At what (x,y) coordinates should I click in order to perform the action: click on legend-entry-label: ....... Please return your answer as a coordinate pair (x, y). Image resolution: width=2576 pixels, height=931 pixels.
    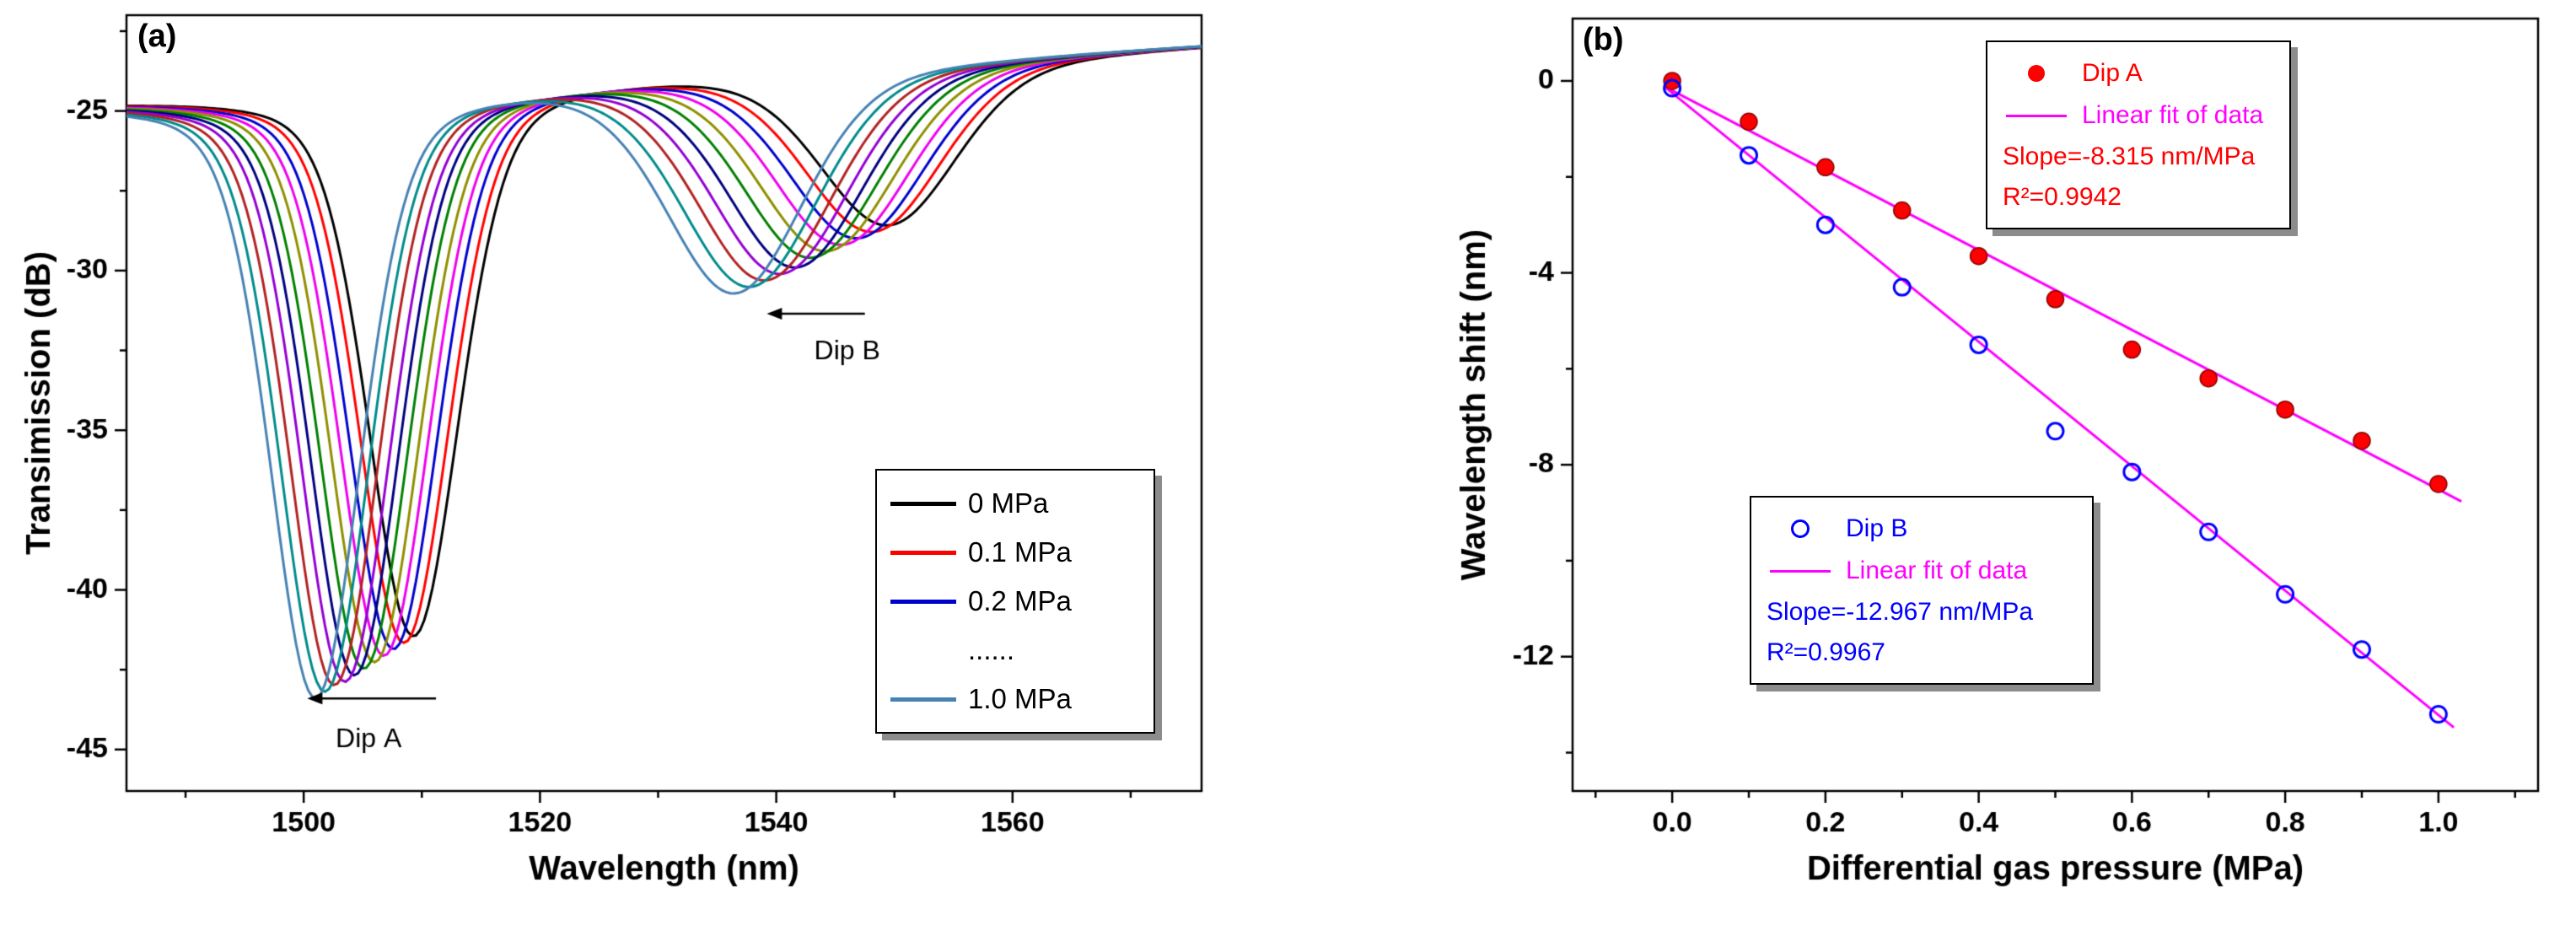
    Looking at the image, I should click on (992, 649).